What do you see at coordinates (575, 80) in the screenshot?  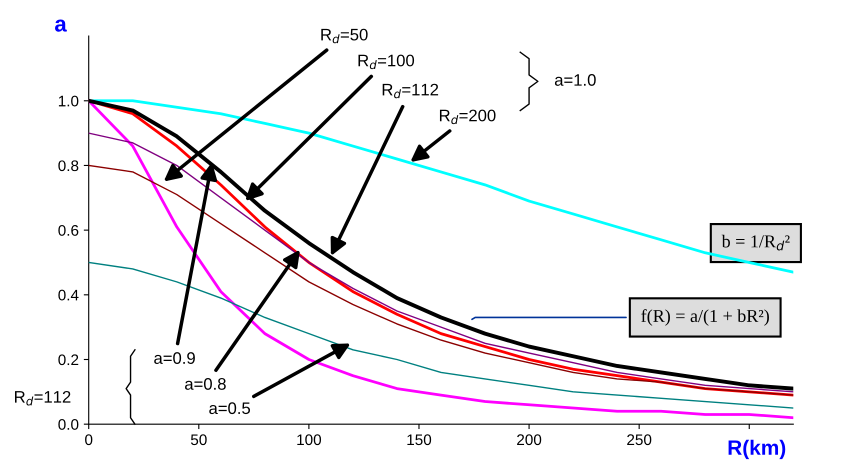 I see `annotation: a=1.0` at bounding box center [575, 80].